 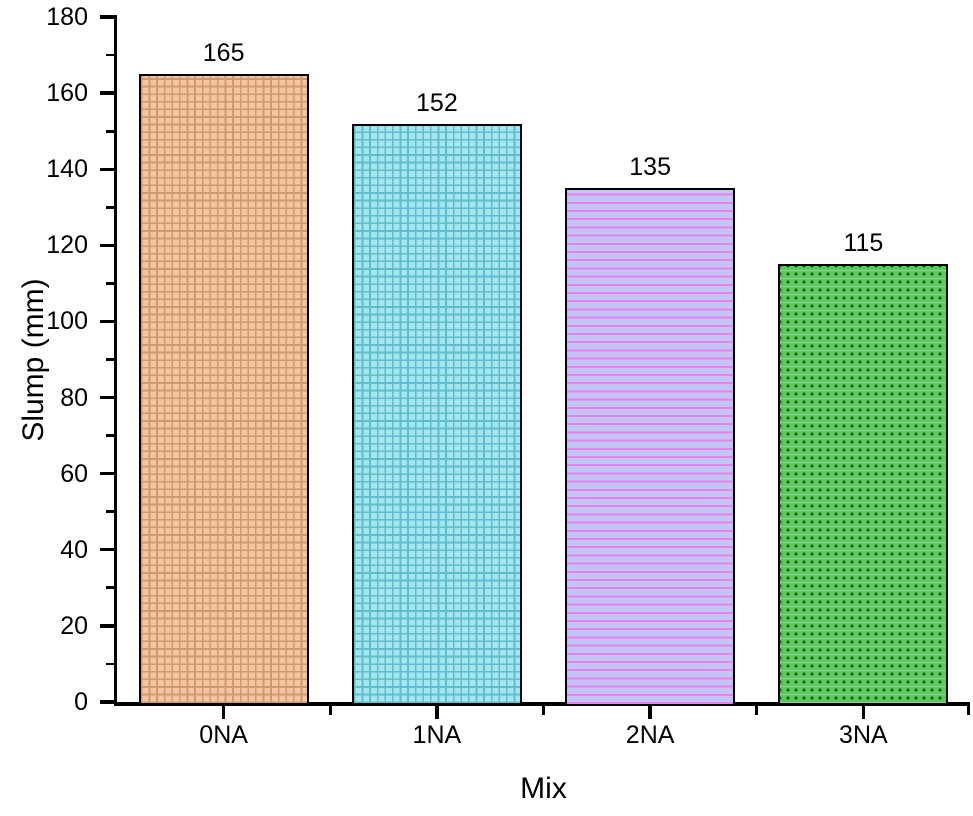 What do you see at coordinates (67, 93) in the screenshot?
I see `y-tick-label: 160` at bounding box center [67, 93].